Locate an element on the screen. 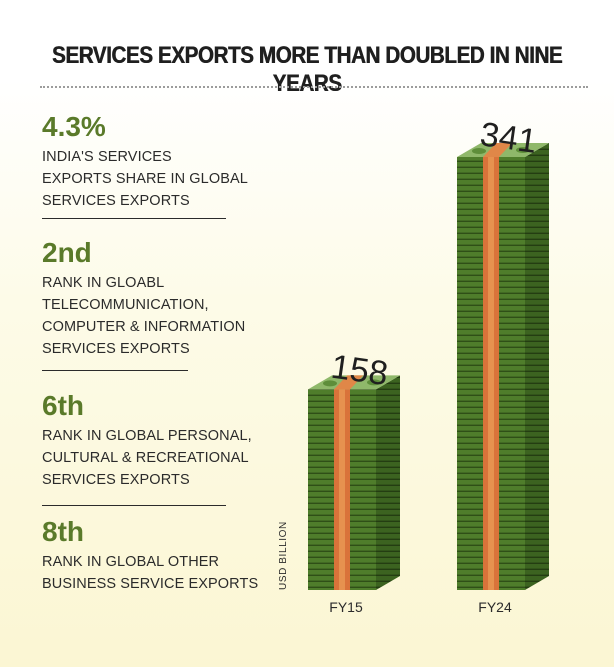 This screenshot has height=667, width=614. stat-line: BUSINESS SERVICE EXPORTS is located at coordinates (150, 584).